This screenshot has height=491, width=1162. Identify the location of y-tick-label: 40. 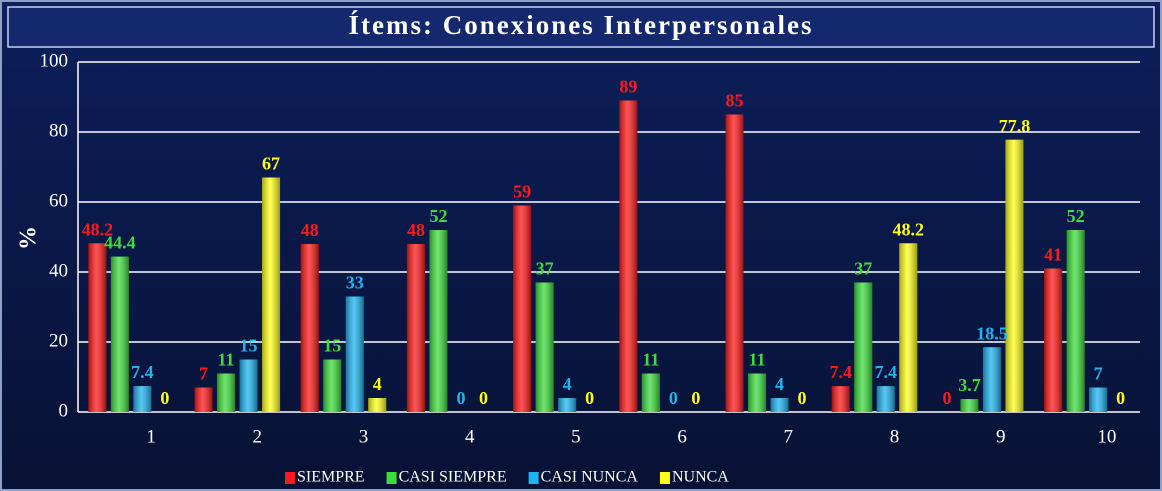
(58, 270).